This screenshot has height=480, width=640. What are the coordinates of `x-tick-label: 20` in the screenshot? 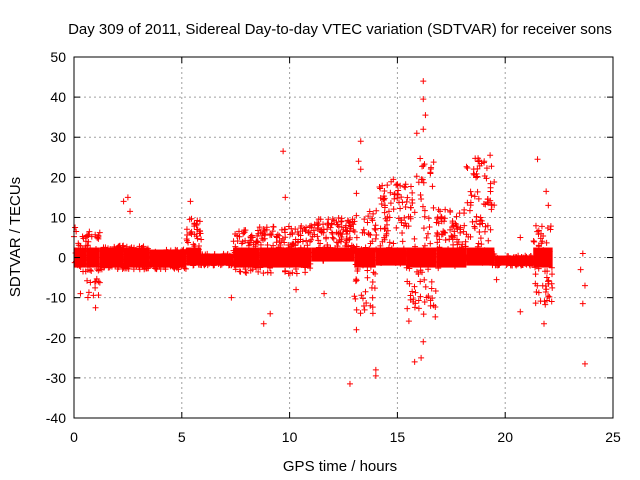 It's located at (505, 437).